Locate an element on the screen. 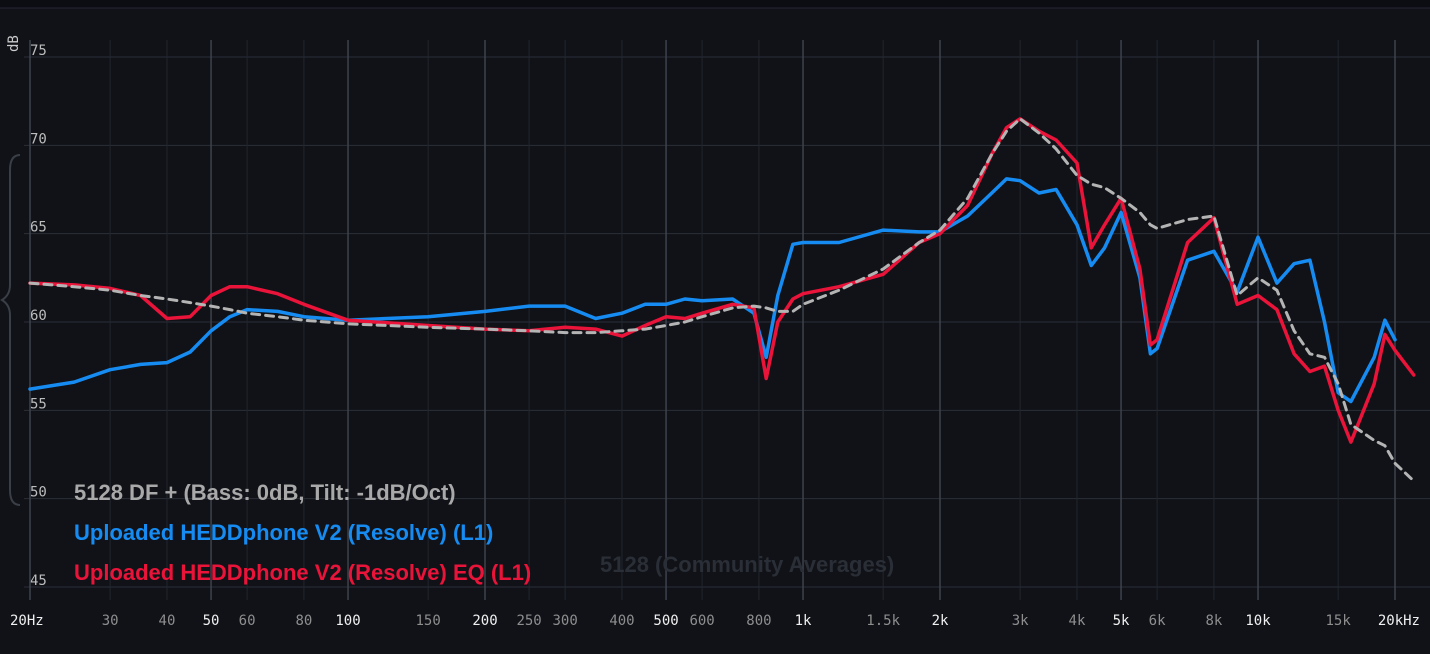 The width and height of the screenshot is (1430, 654). y-tick-label: 55 is located at coordinates (38, 404).